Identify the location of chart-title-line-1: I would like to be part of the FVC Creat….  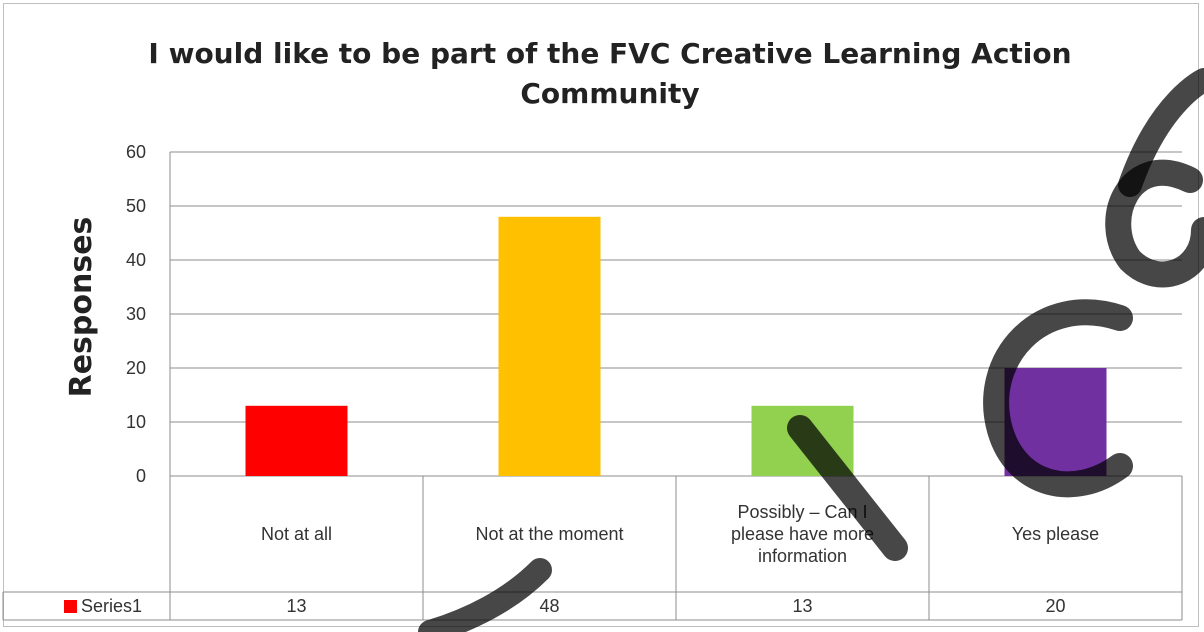
(610, 53).